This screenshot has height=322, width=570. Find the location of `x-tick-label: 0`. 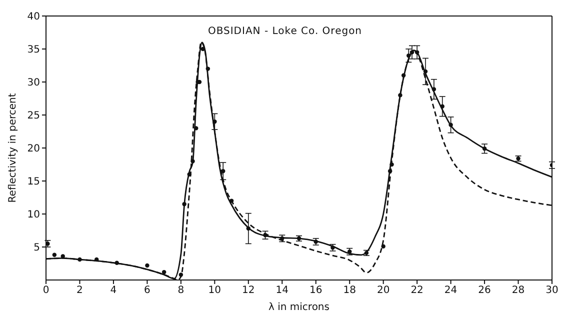

x-tick-label: 0 is located at coordinates (46, 290).